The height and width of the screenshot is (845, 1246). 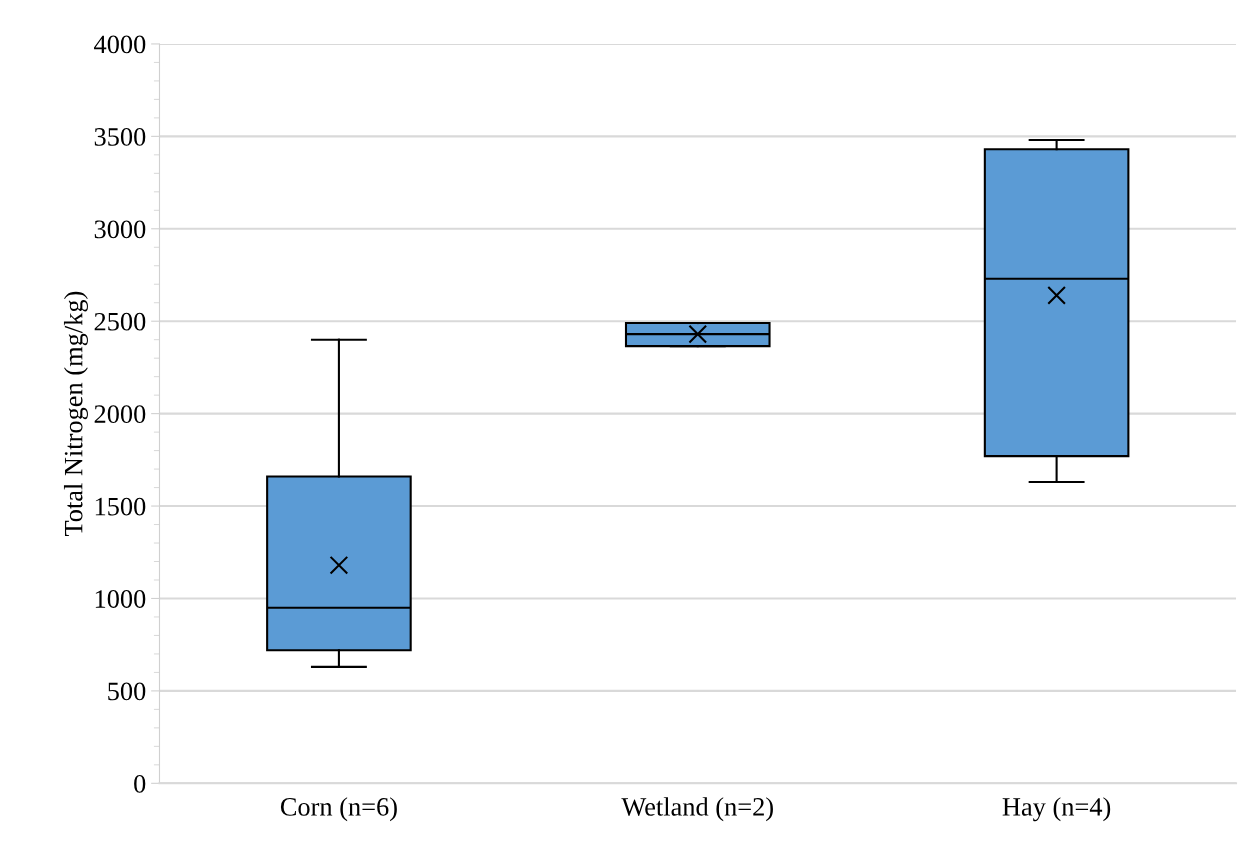 I want to click on y-tick-label: 3000, so click(x=120, y=229).